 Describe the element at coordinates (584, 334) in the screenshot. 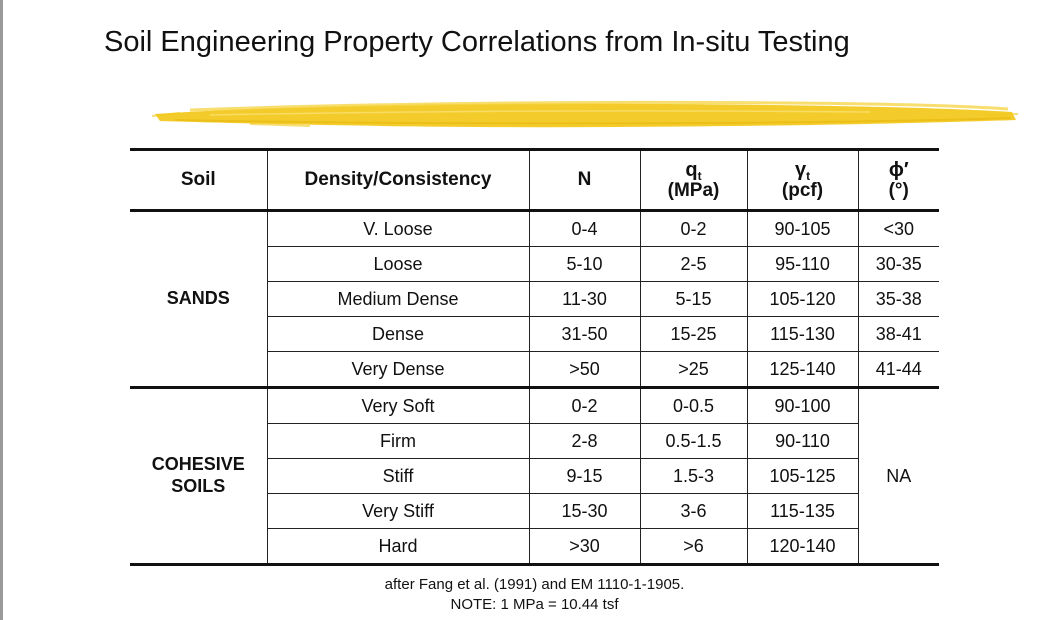

I see `n-cell: 31-50` at that location.